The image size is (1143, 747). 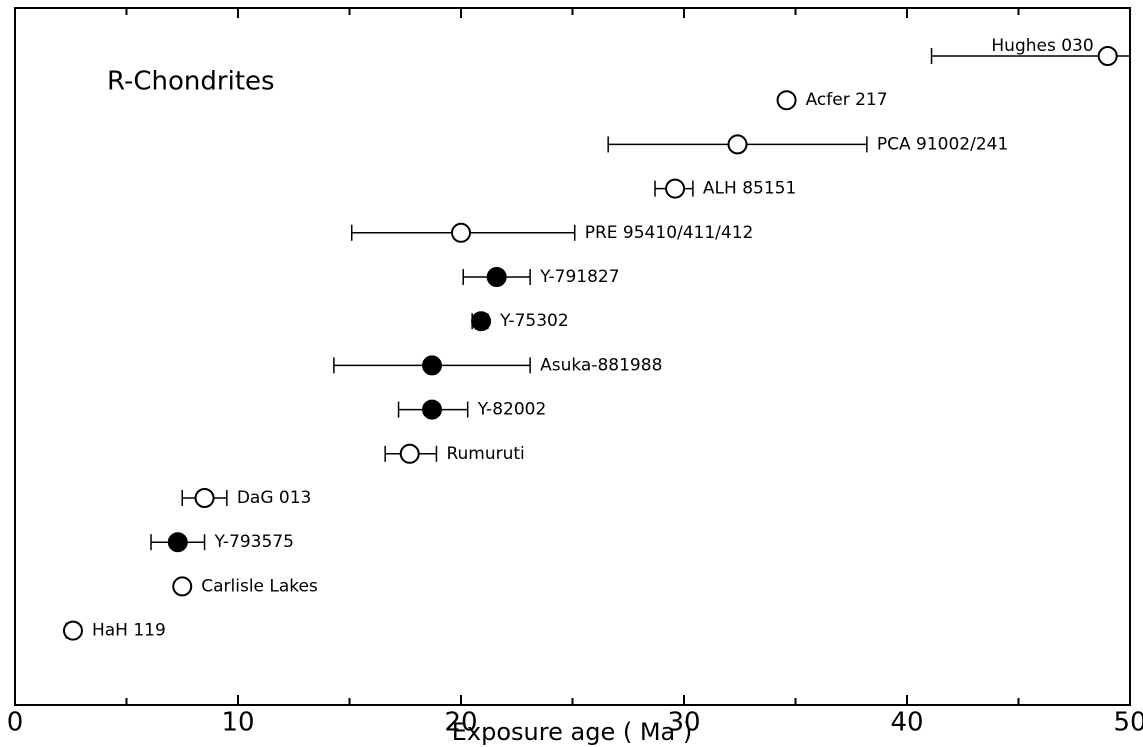 What do you see at coordinates (512, 410) in the screenshot?
I see `point-label: Y-82002` at bounding box center [512, 410].